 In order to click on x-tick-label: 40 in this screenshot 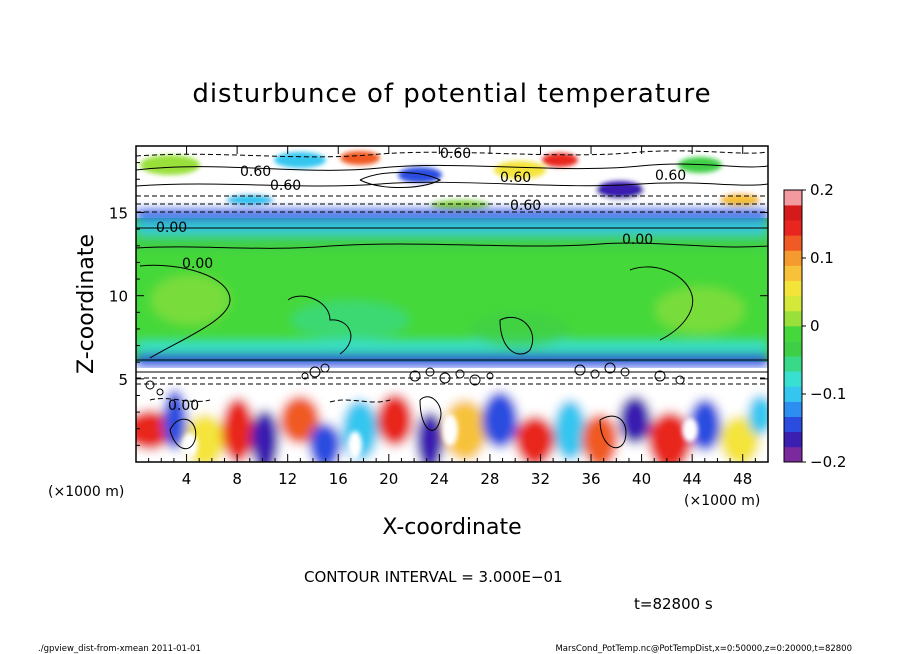, I will do `click(641, 479)`.